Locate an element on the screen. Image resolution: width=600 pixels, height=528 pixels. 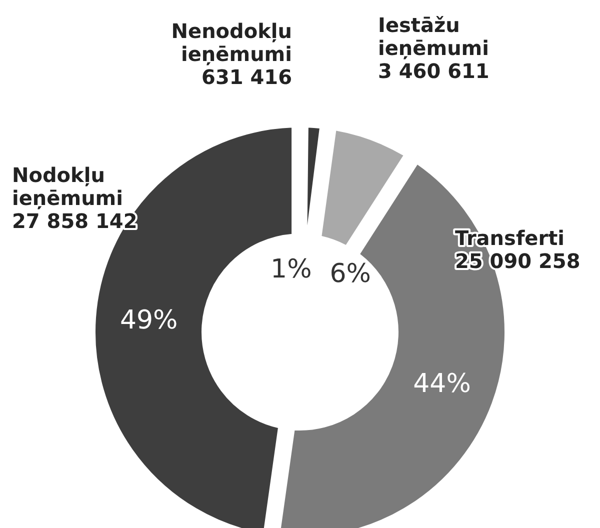
text: 6% is located at coordinates (350, 273).